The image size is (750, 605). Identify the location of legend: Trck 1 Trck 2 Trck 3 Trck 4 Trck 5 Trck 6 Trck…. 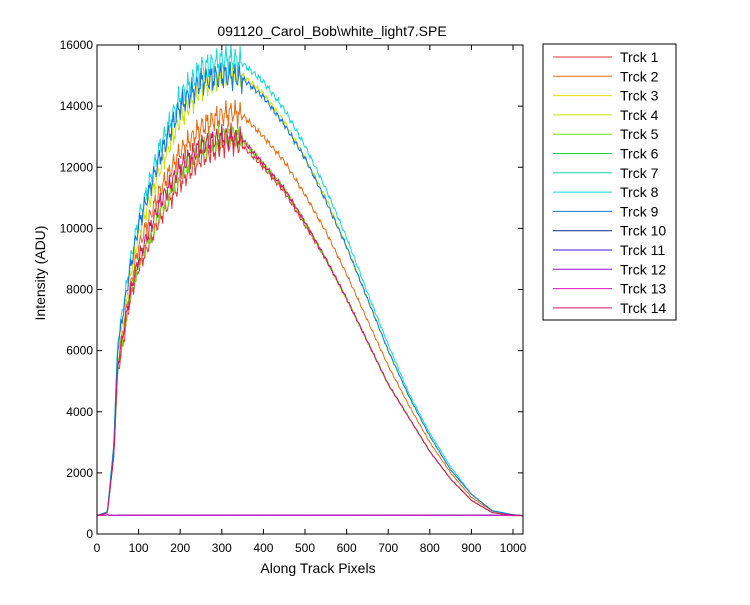
(609, 182).